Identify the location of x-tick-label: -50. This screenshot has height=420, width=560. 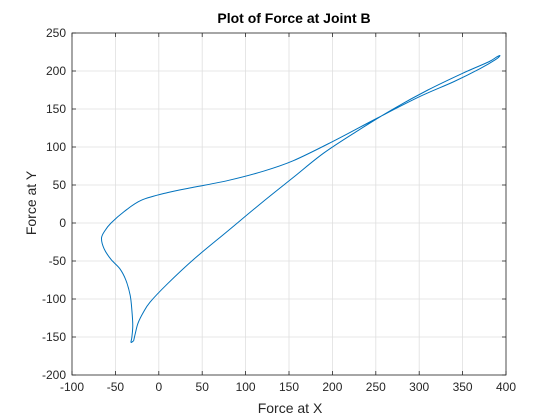
(116, 387).